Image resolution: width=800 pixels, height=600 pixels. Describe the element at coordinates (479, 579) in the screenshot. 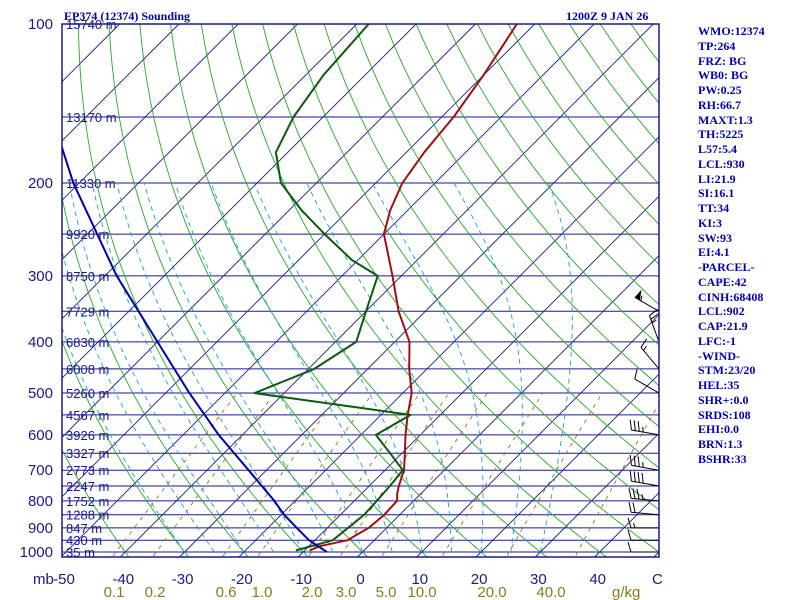

I see `temperature-tick-label: 20` at that location.